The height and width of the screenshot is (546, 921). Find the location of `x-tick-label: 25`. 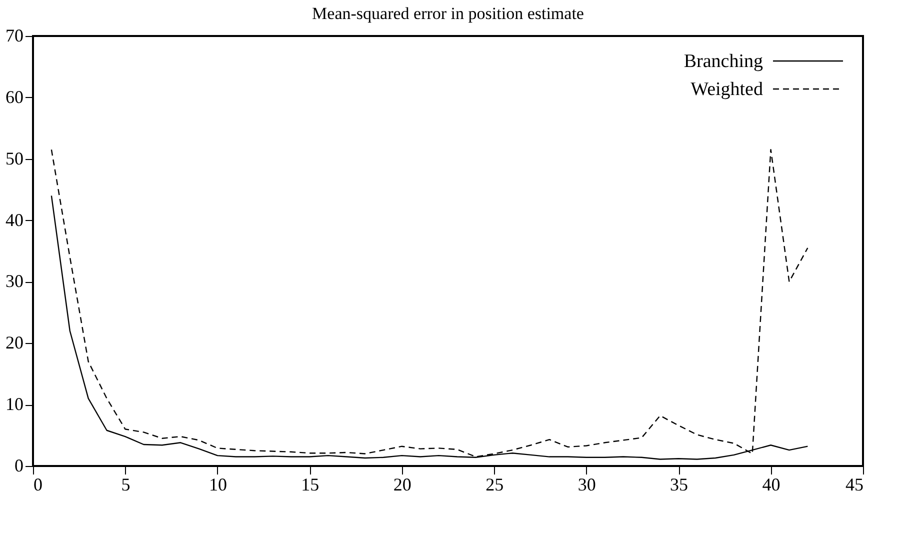

x-tick-label: 25 is located at coordinates (495, 484).